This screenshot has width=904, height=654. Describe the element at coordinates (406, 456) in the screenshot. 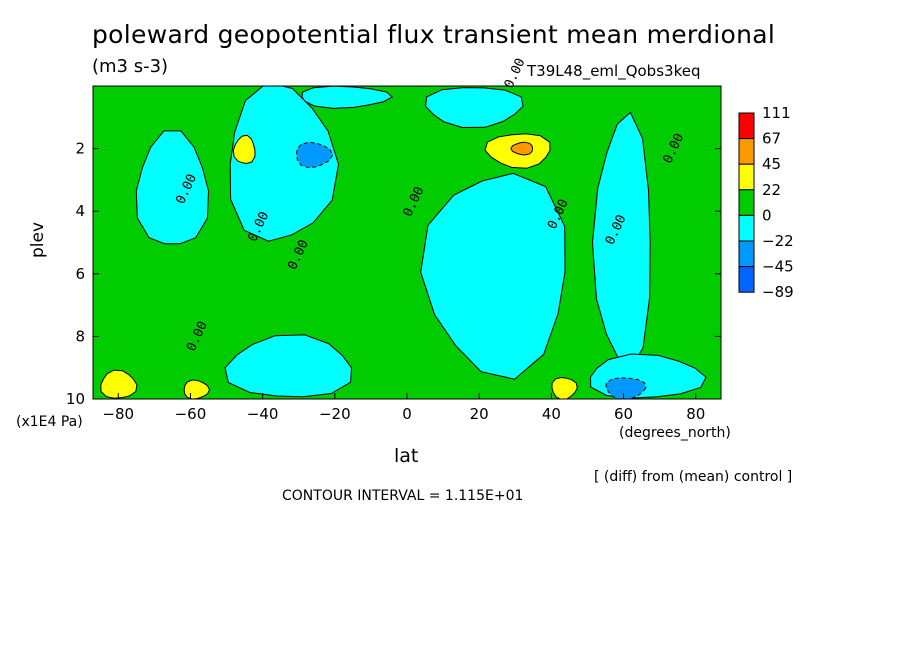

I see `x-axis-label: lat` at that location.